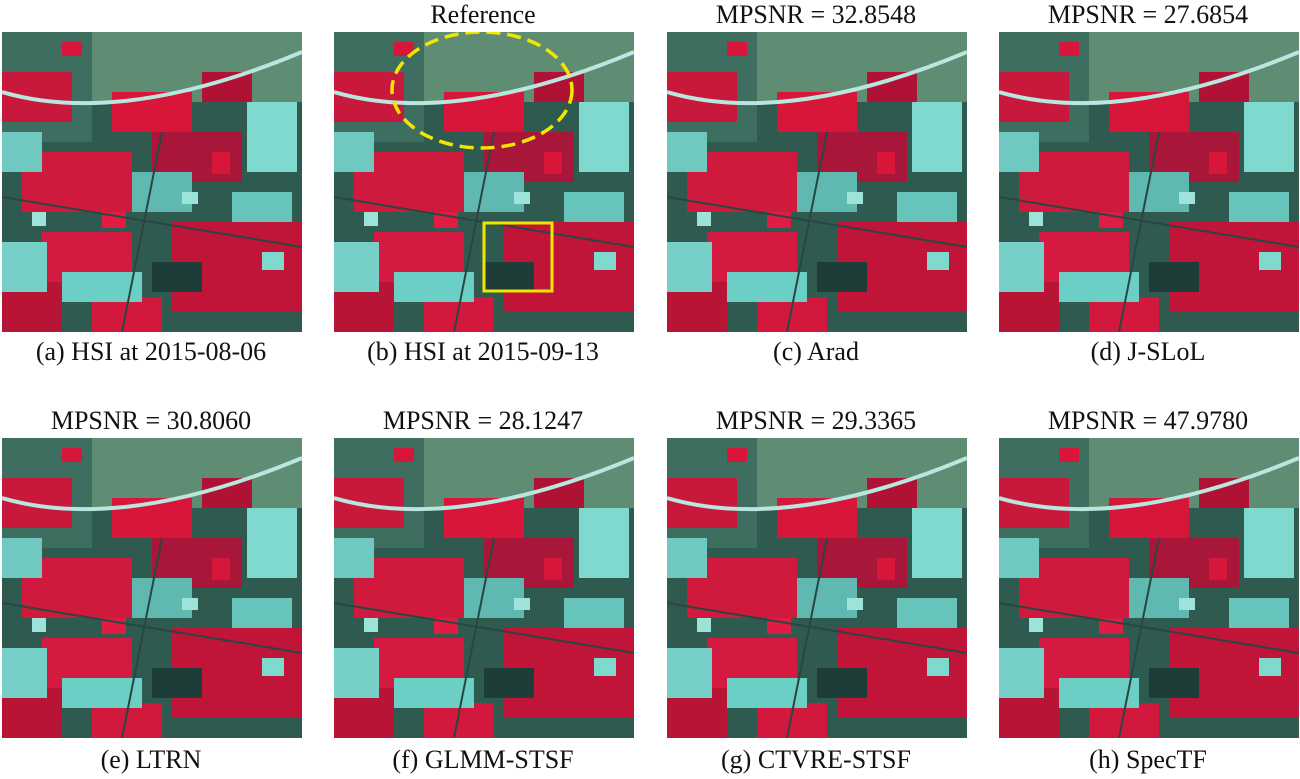  I want to click on satellite-image-g, so click(817, 588).